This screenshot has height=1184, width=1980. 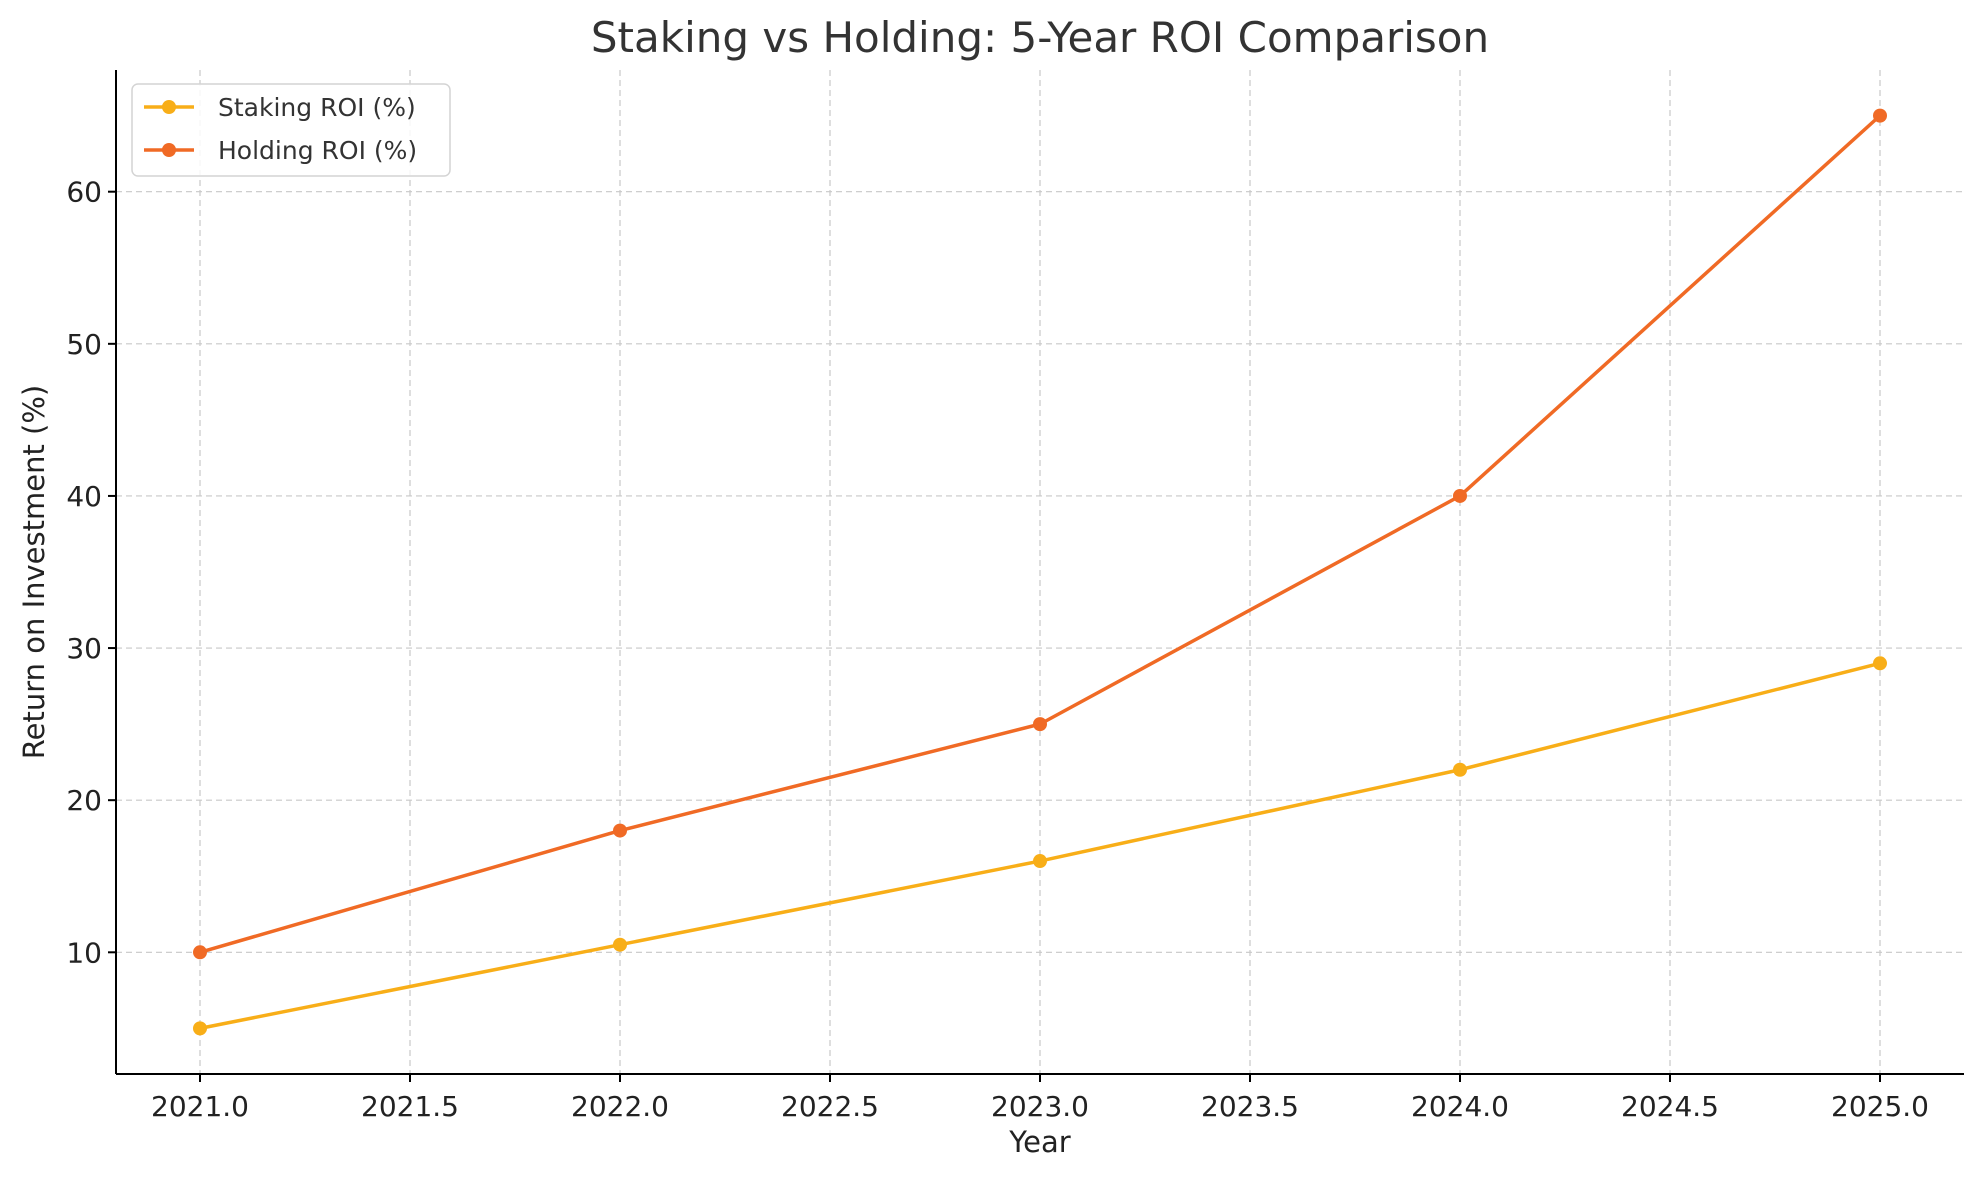 What do you see at coordinates (84, 192) in the screenshot?
I see `y-tick-label: 60` at bounding box center [84, 192].